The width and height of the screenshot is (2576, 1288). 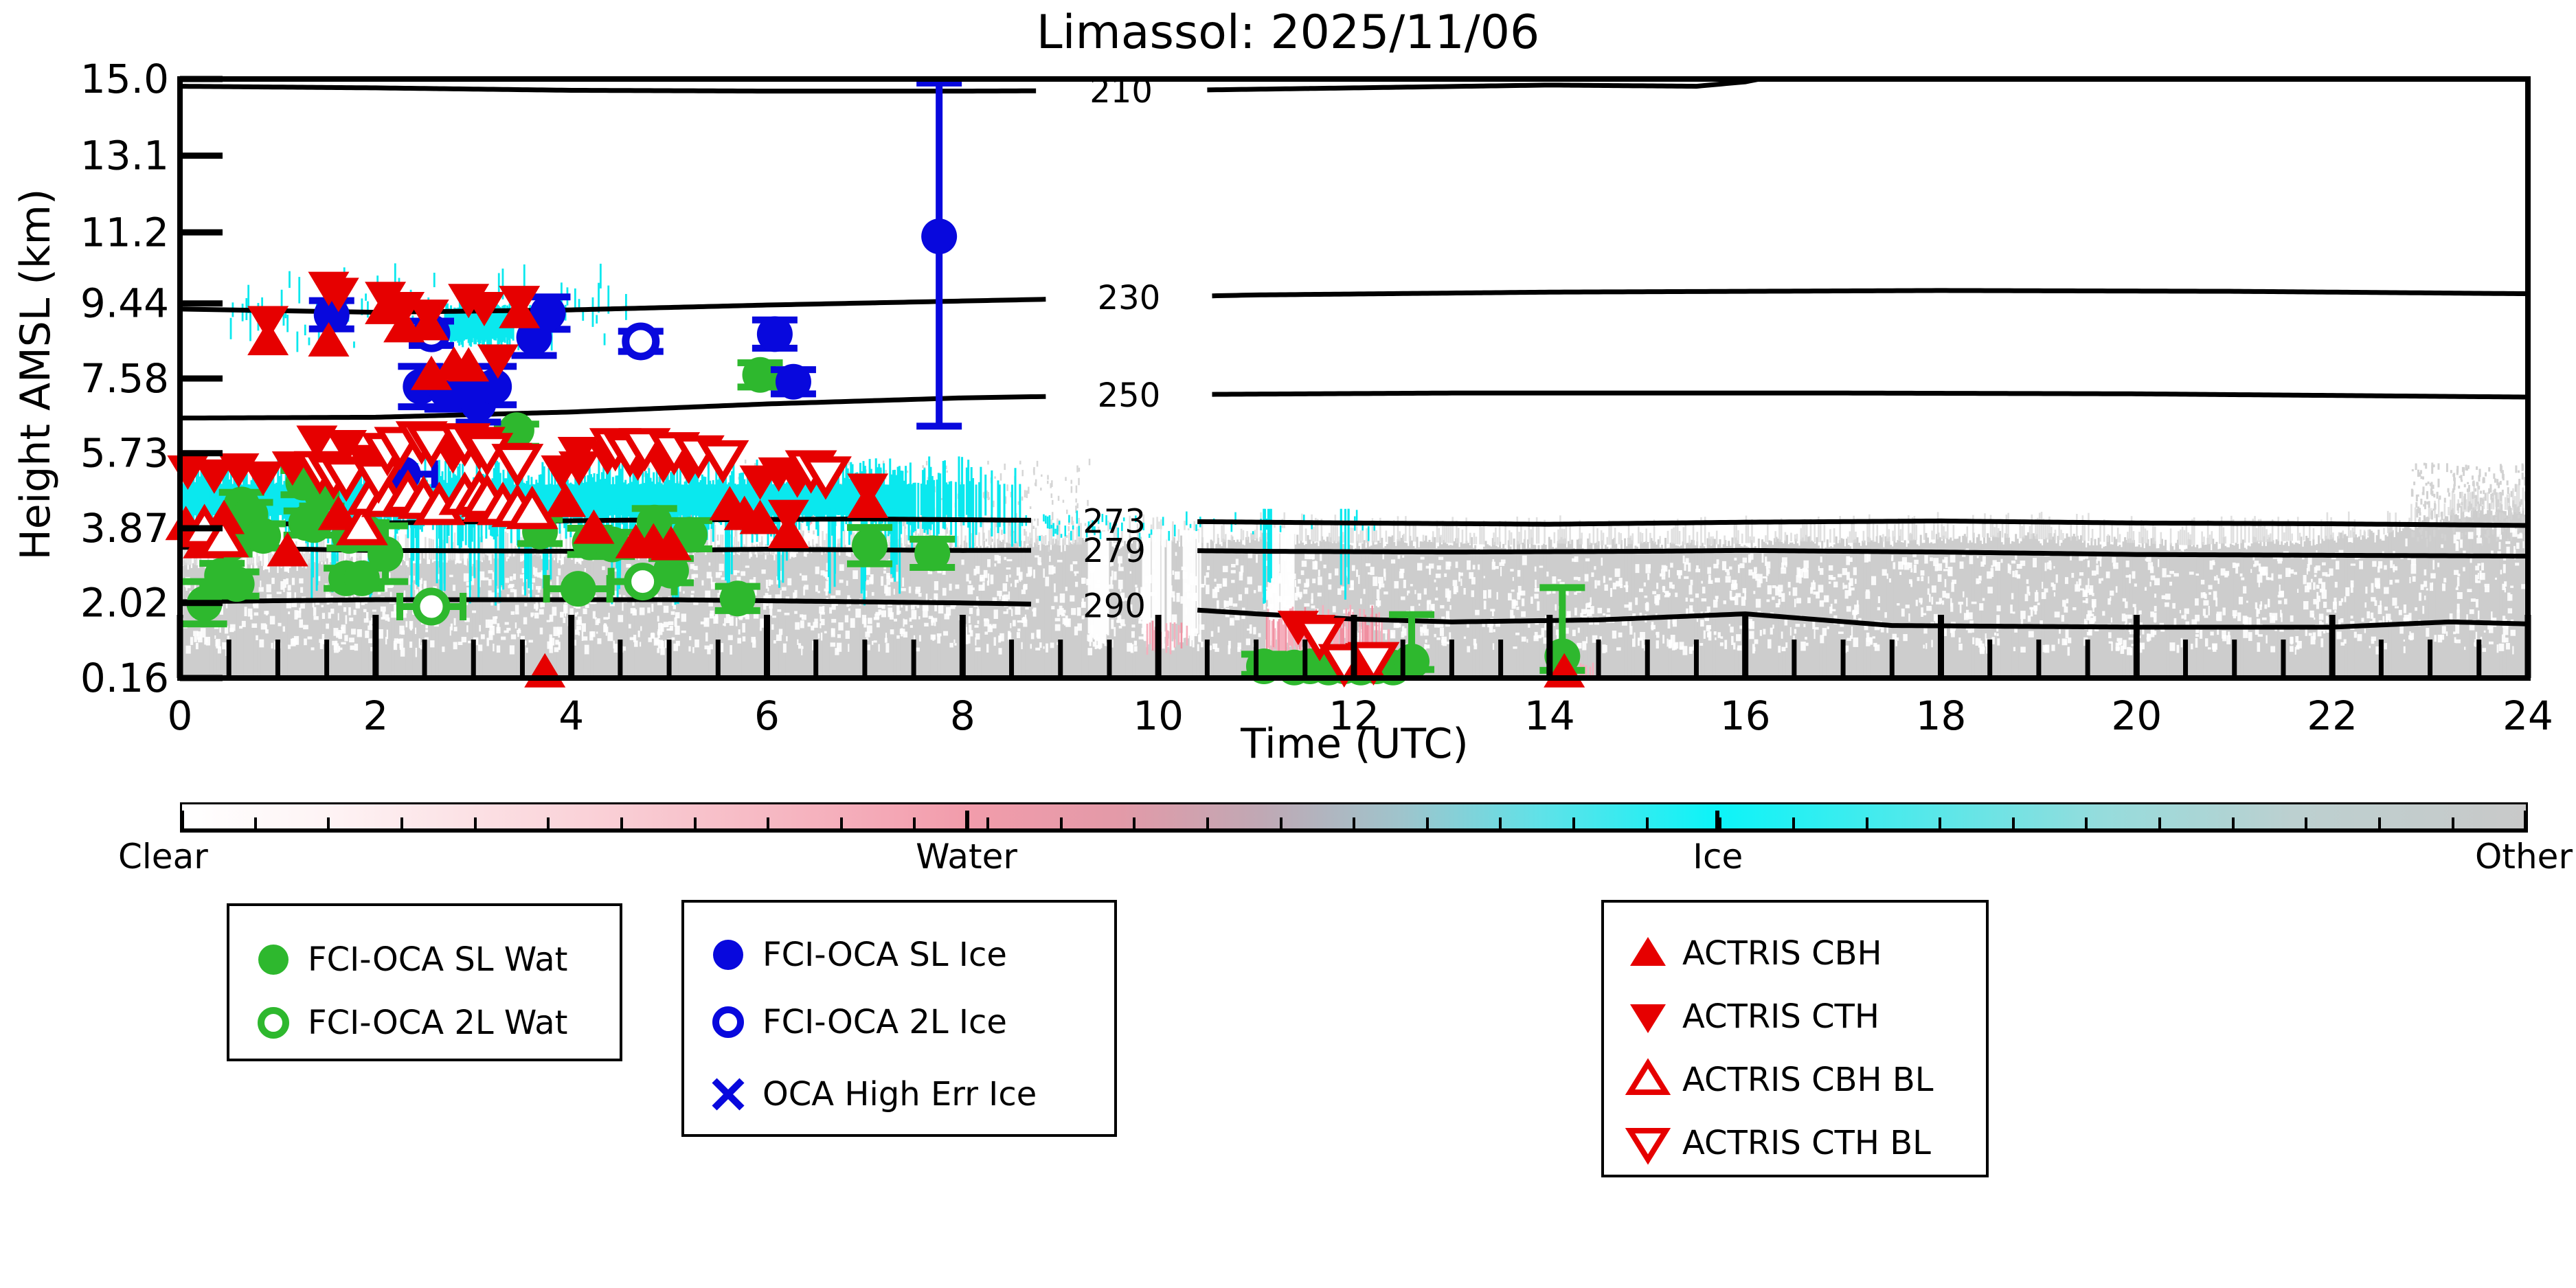 What do you see at coordinates (180, 715) in the screenshot?
I see `x-tick-label: 0` at bounding box center [180, 715].